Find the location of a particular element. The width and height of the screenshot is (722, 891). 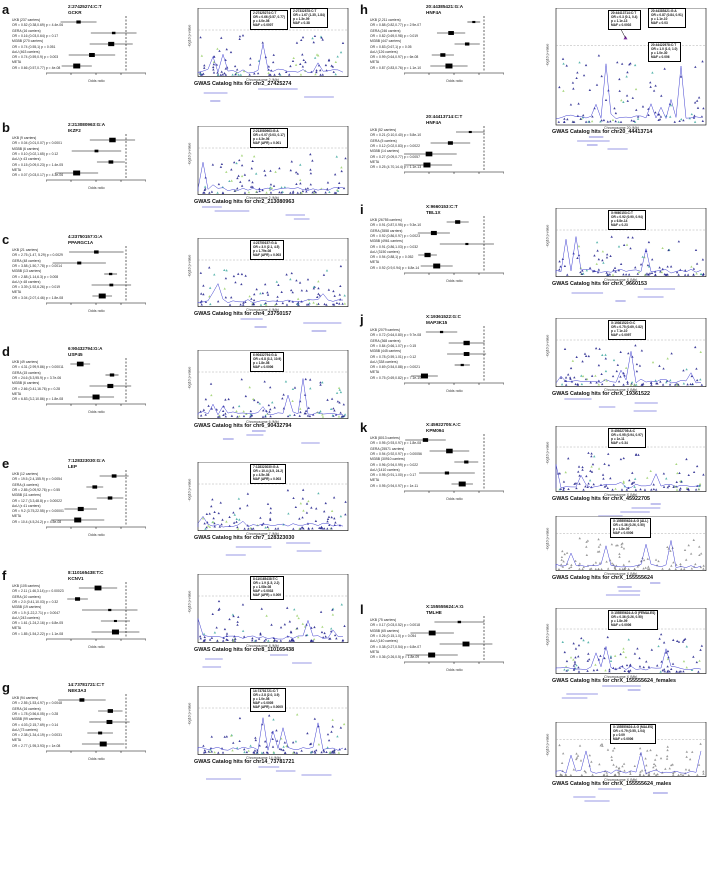

cohort-stat: OR = 0.26 (0.15,1.0) p = 0.054 is located at coordinates (393, 635).